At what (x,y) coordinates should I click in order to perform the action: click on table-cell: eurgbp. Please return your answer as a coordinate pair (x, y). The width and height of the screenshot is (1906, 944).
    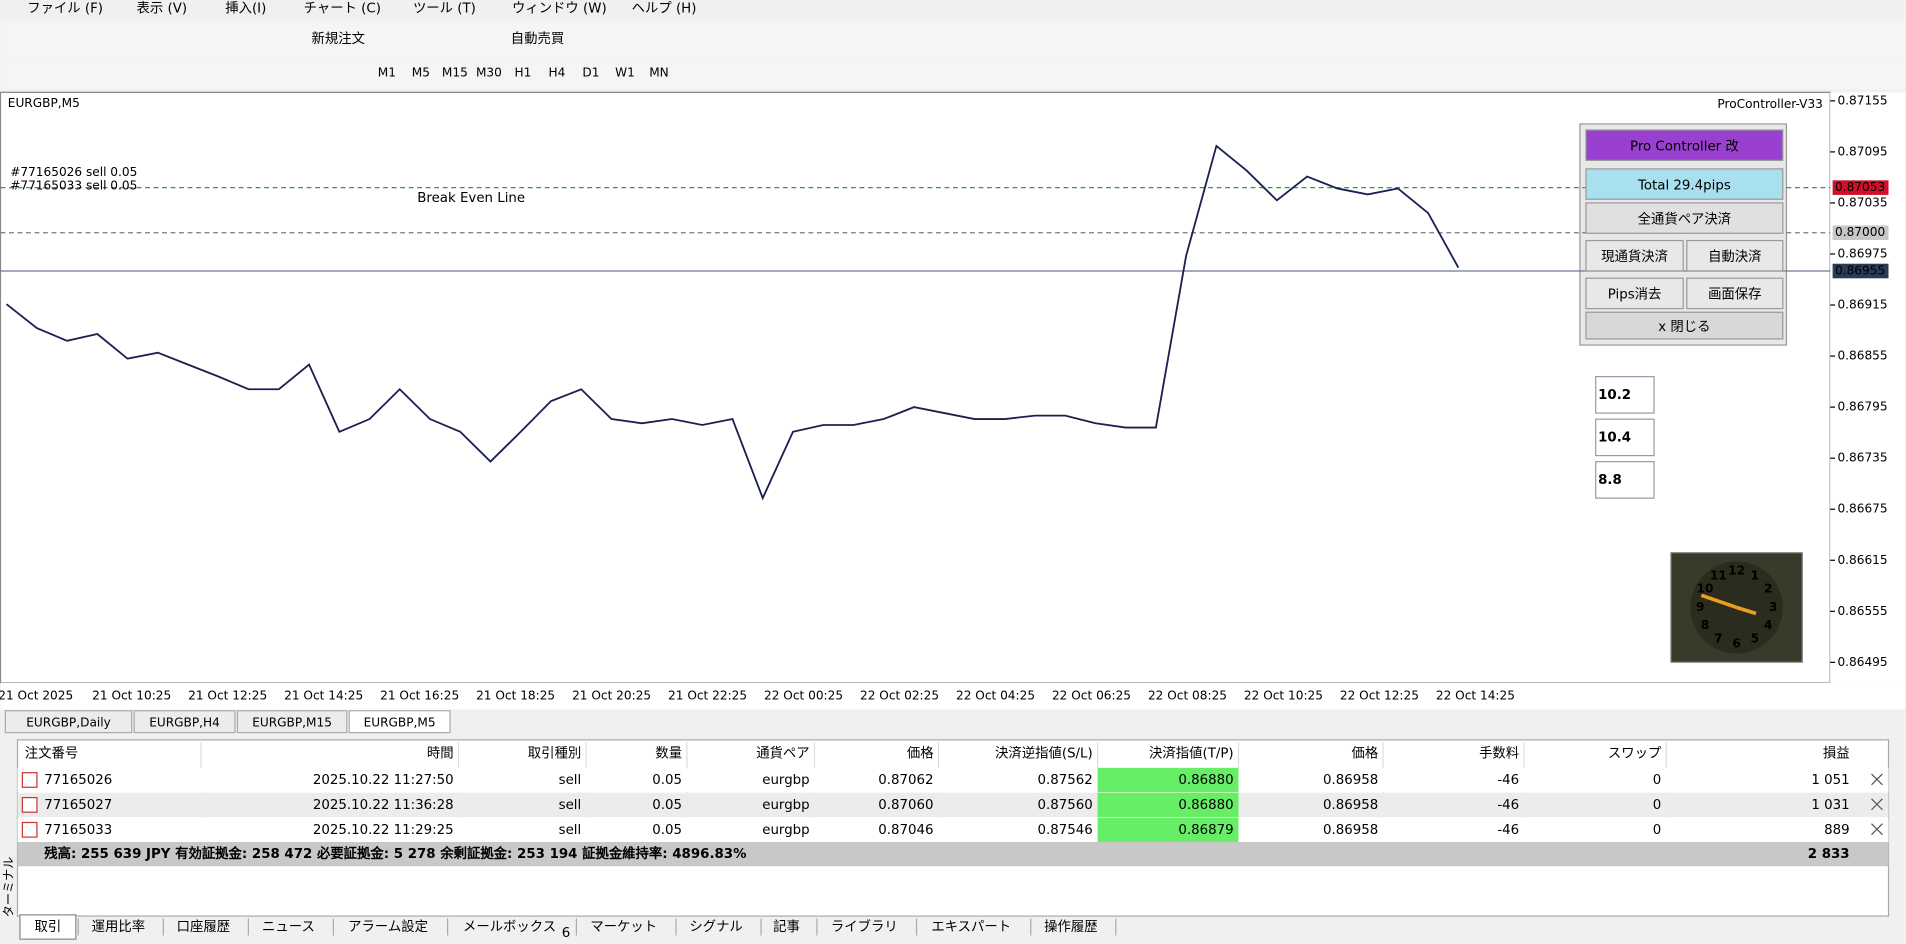
    Looking at the image, I should click on (785, 830).